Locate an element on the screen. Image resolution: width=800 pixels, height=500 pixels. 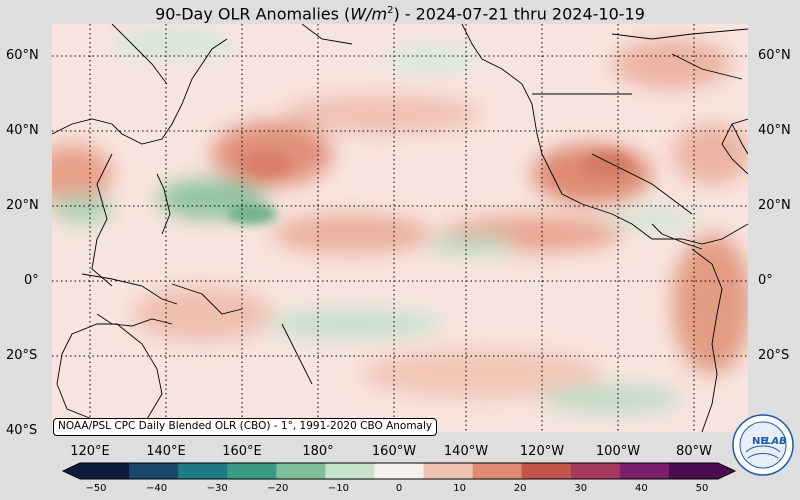
colorbar-tick-label: 20 is located at coordinates (520, 488).